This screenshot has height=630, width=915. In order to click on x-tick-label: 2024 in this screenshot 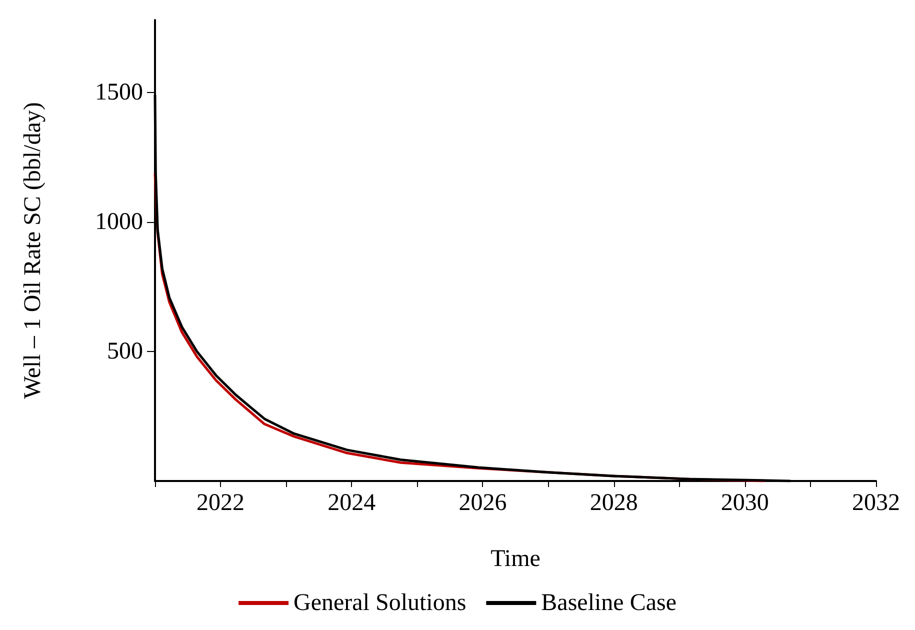, I will do `click(352, 503)`.